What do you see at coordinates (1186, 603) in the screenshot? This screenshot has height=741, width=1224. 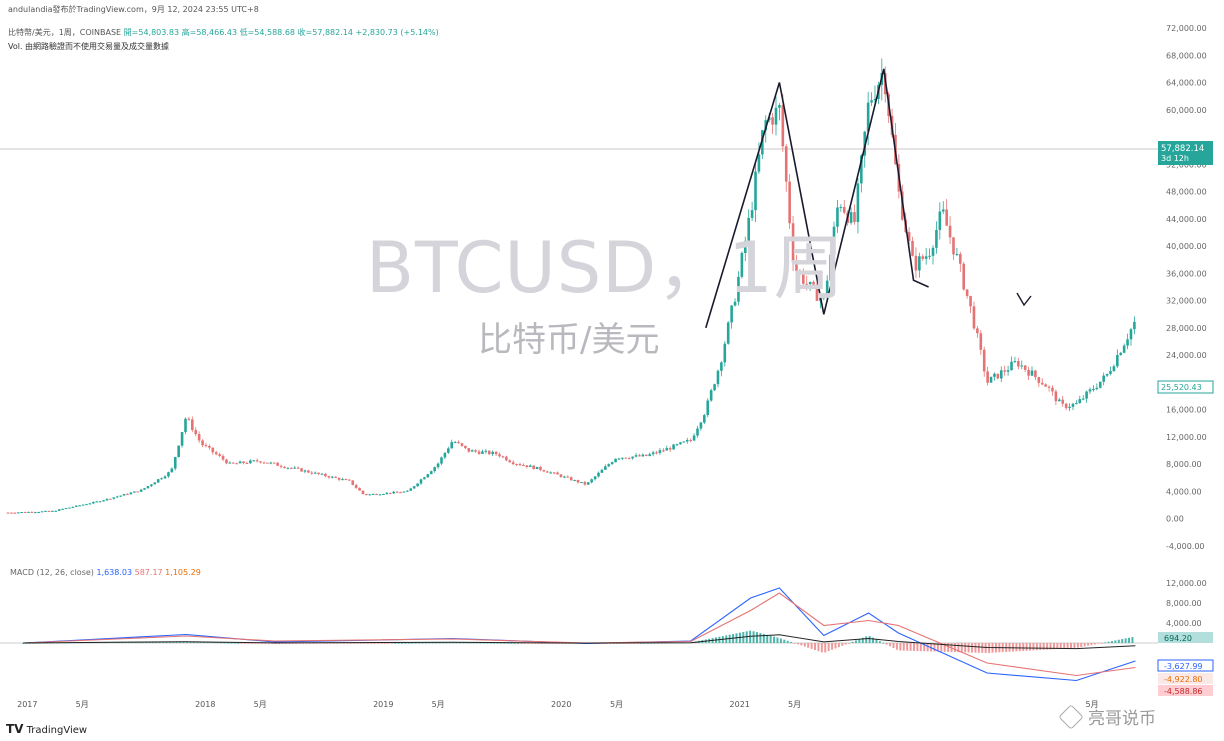 I see `macd-axis: 12,000.00 8,000.00 4,000.00` at bounding box center [1186, 603].